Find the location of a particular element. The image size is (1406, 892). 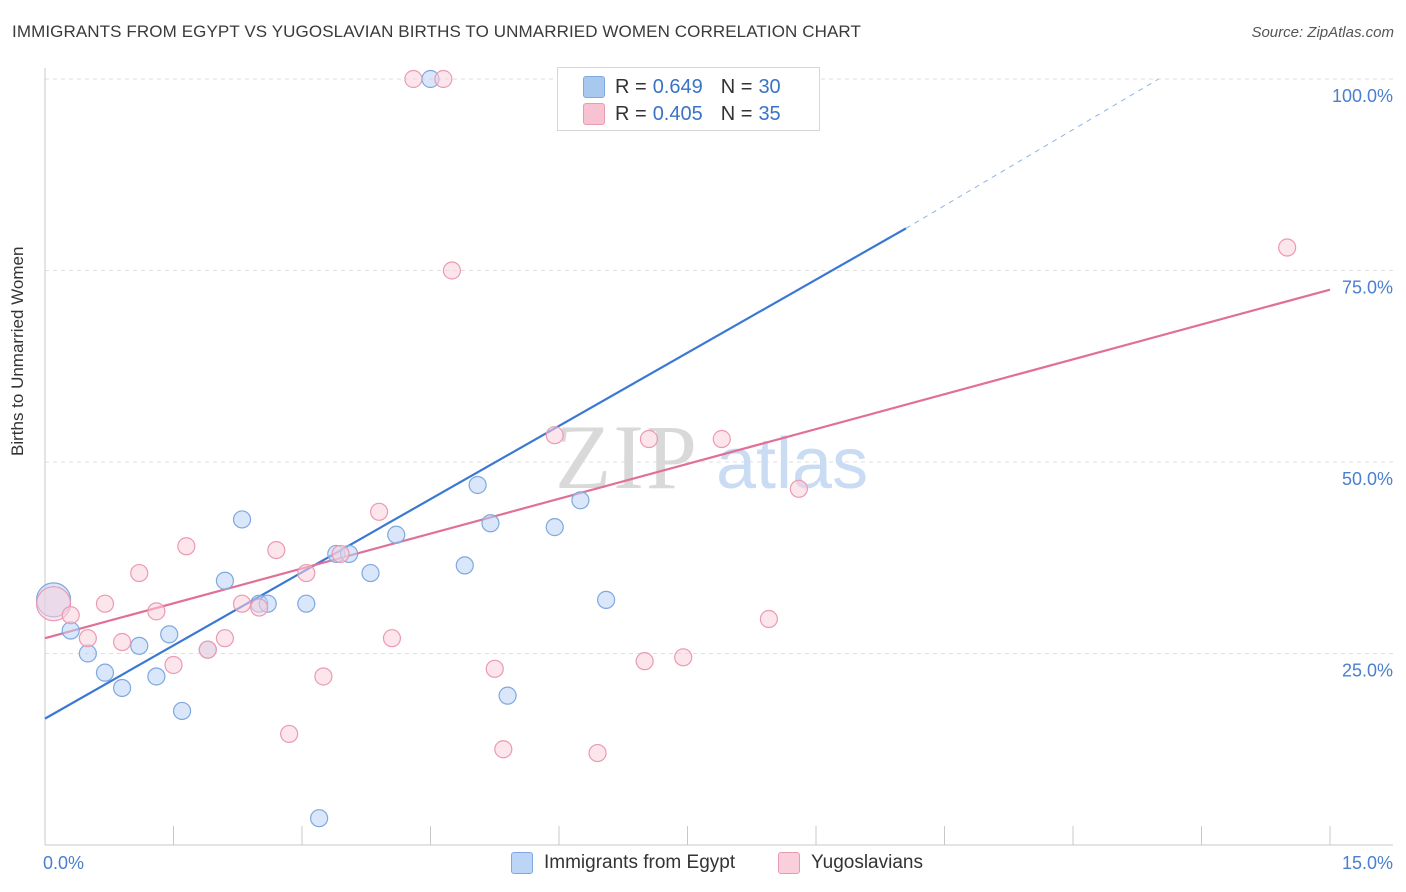

x-tick-label: 15.0% is located at coordinates (1367, 863).